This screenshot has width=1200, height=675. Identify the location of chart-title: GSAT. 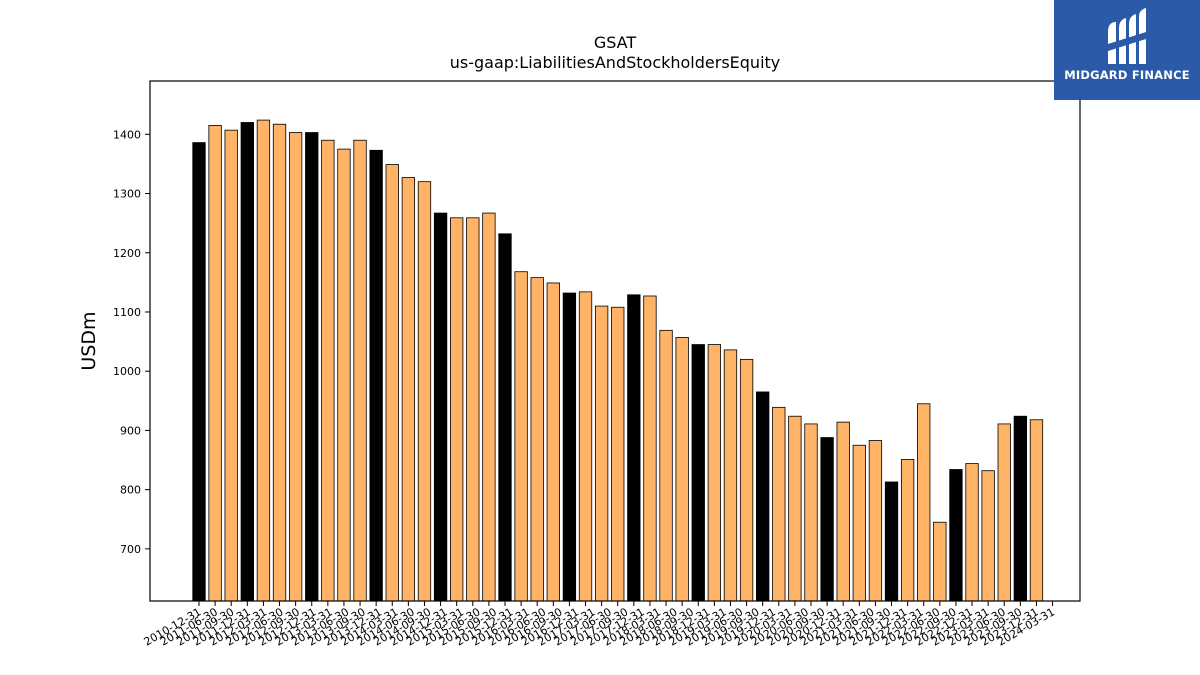
(615, 42).